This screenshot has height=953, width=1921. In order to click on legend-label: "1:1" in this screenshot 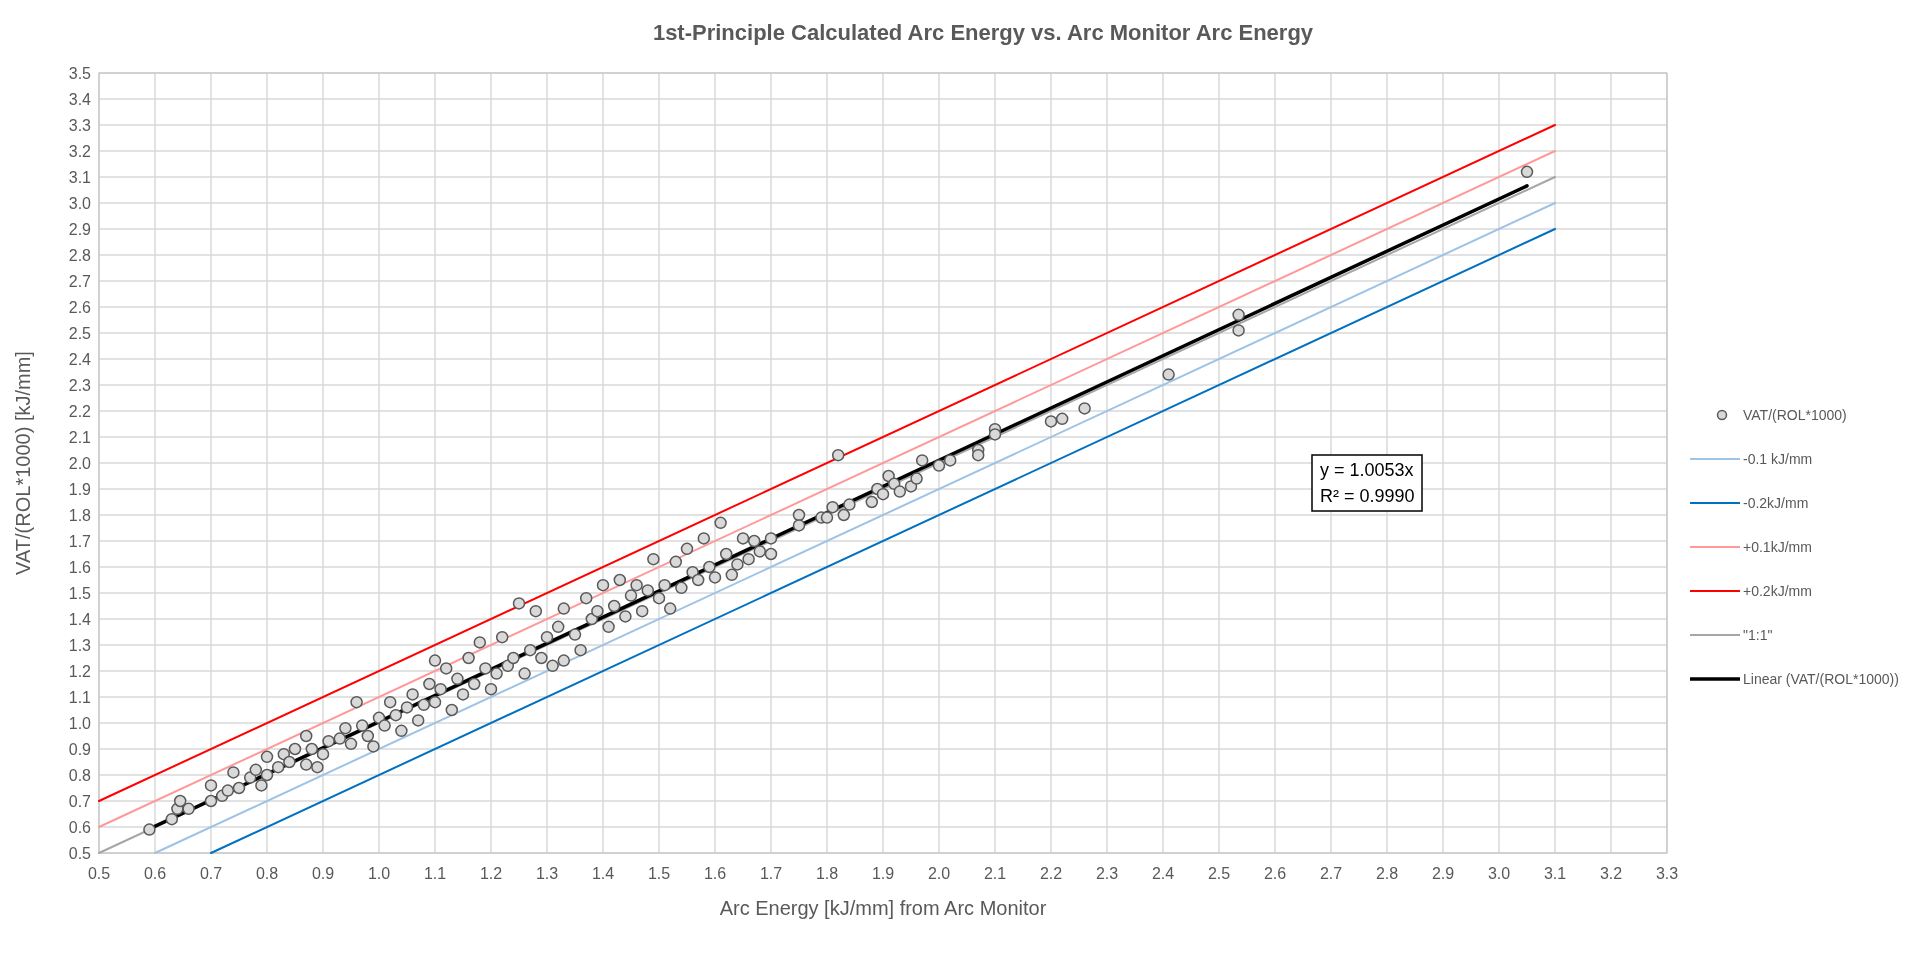, I will do `click(1758, 635)`.